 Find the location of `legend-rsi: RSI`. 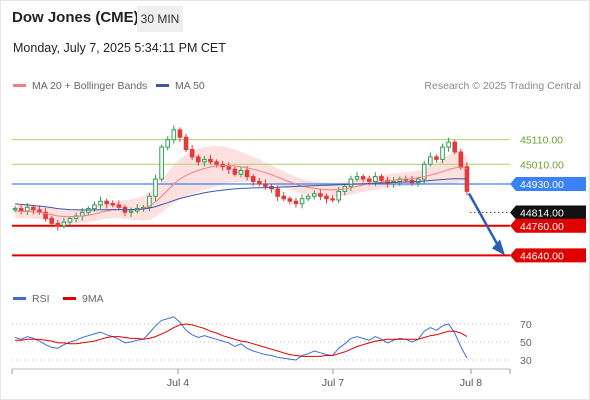

legend-rsi: RSI is located at coordinates (31, 299).